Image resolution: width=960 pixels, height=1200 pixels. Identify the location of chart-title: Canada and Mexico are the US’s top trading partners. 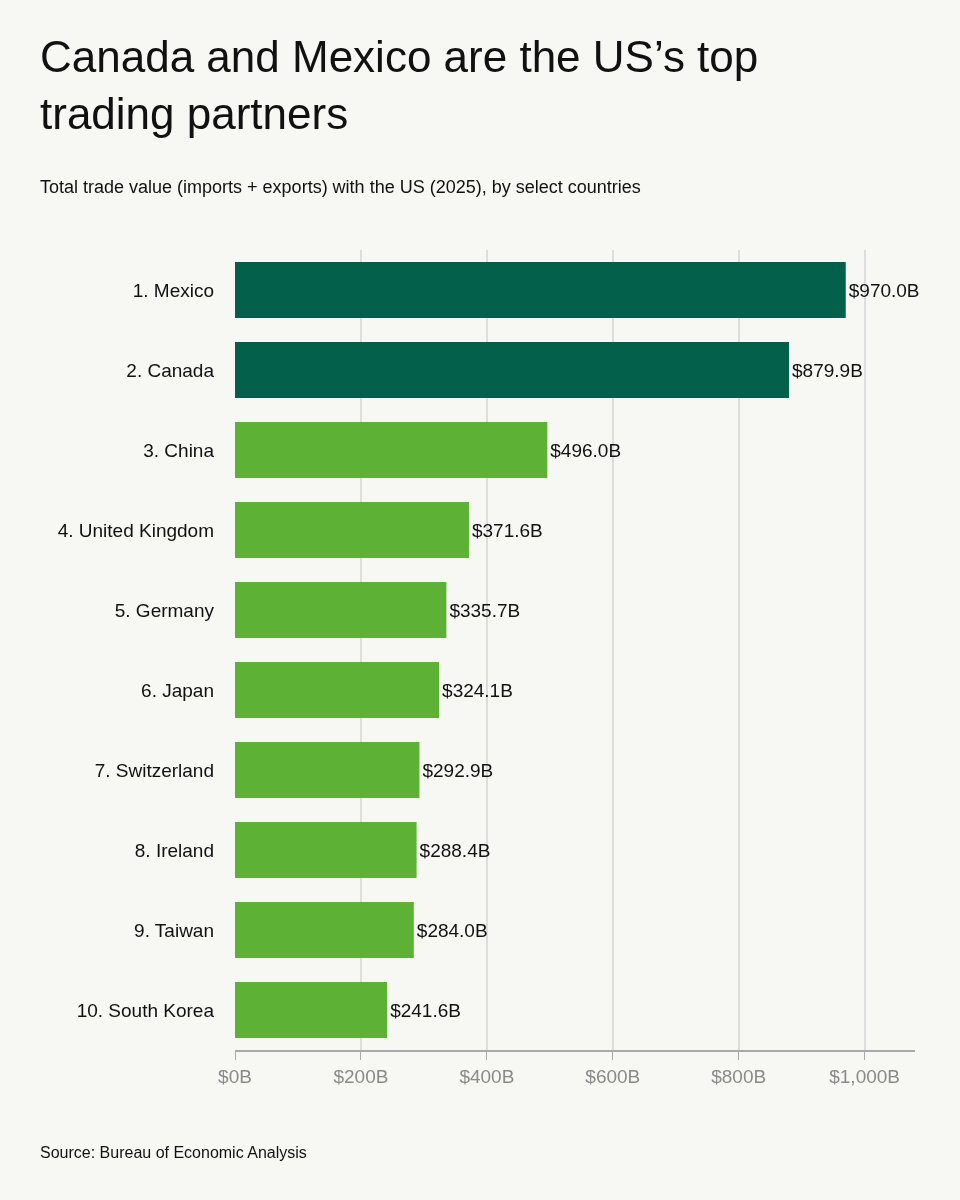
(399, 85).